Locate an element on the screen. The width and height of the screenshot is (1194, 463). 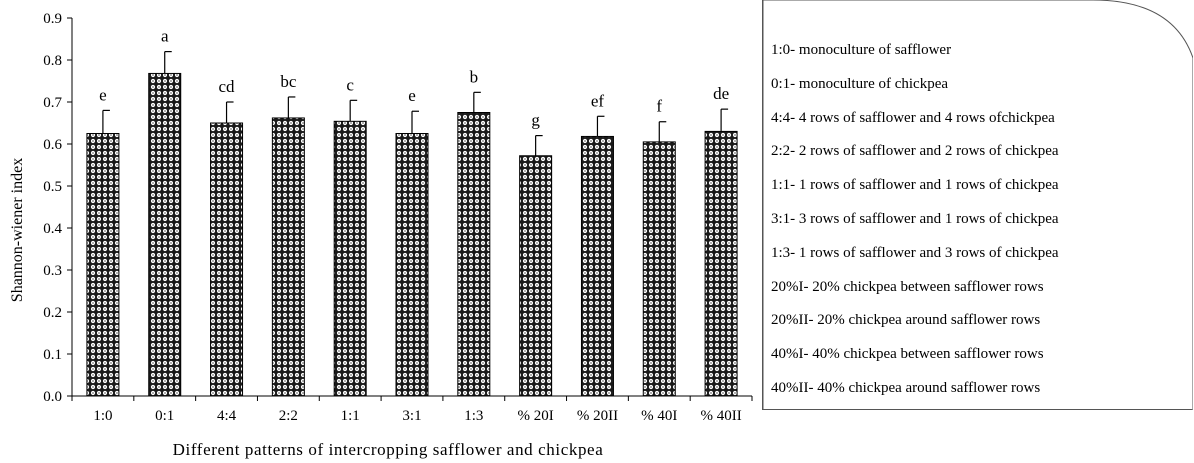
y-tick-label: 0.0 is located at coordinates (52, 397).